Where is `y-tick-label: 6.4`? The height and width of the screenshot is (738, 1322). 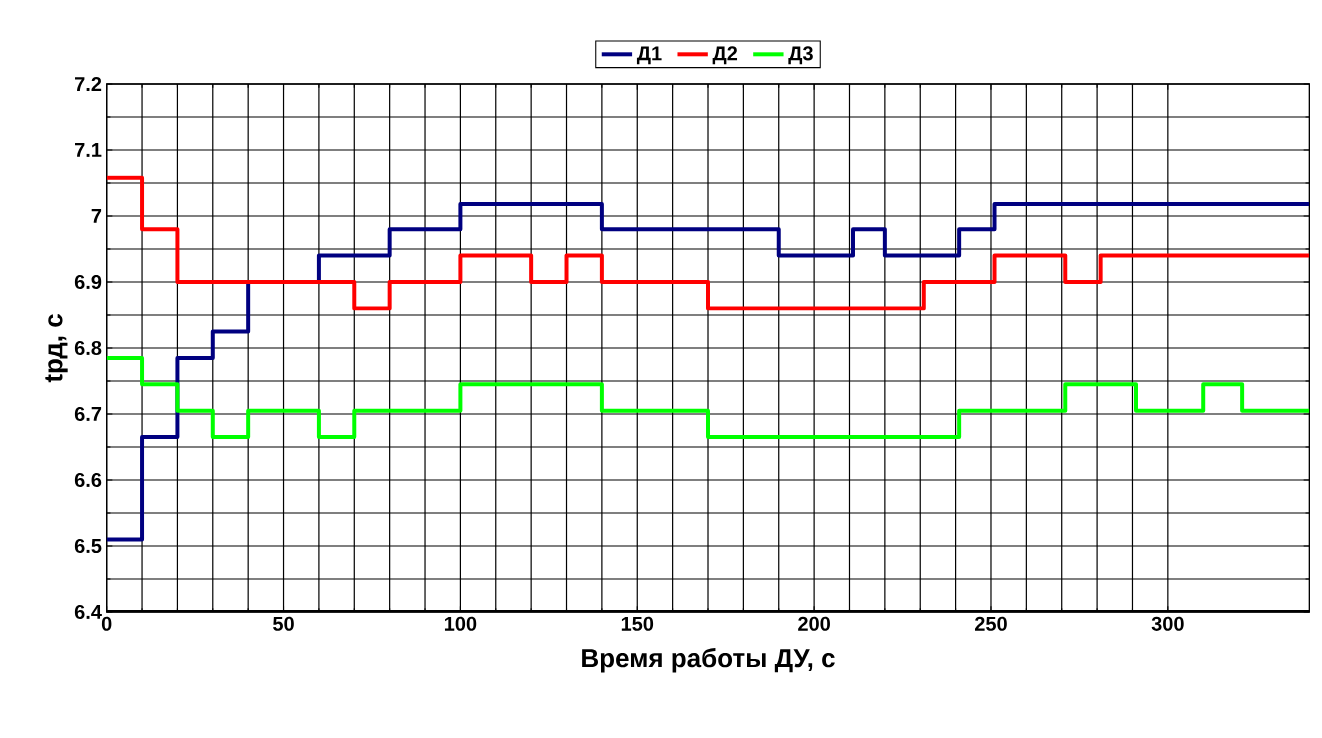
y-tick-label: 6.4 is located at coordinates (88, 612).